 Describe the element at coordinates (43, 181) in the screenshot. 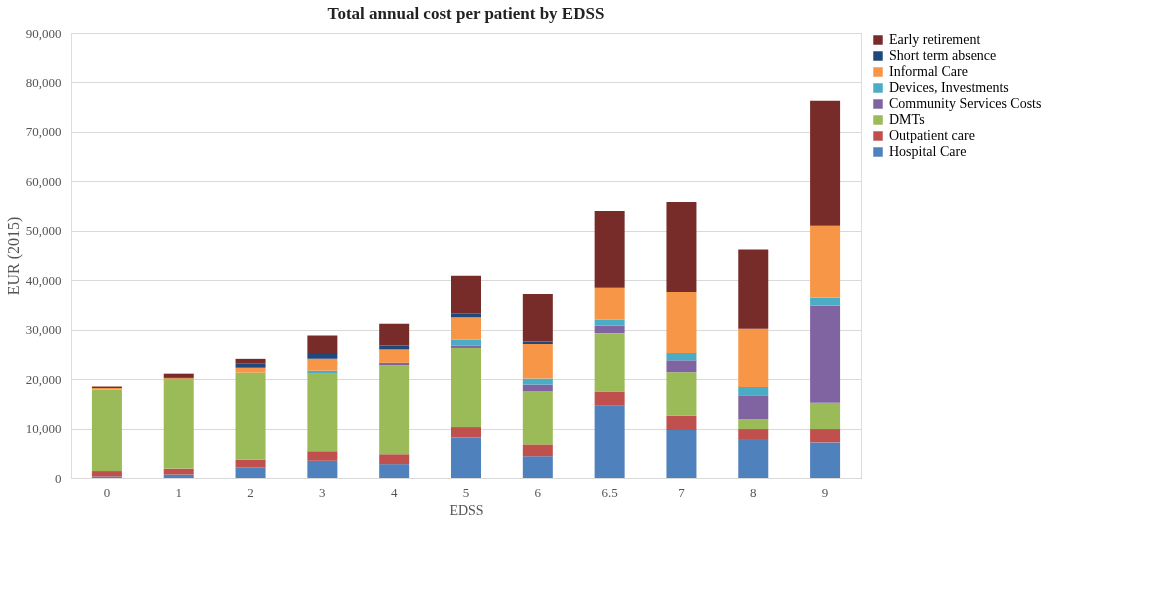

I see `y-tick-label: 60,000` at that location.